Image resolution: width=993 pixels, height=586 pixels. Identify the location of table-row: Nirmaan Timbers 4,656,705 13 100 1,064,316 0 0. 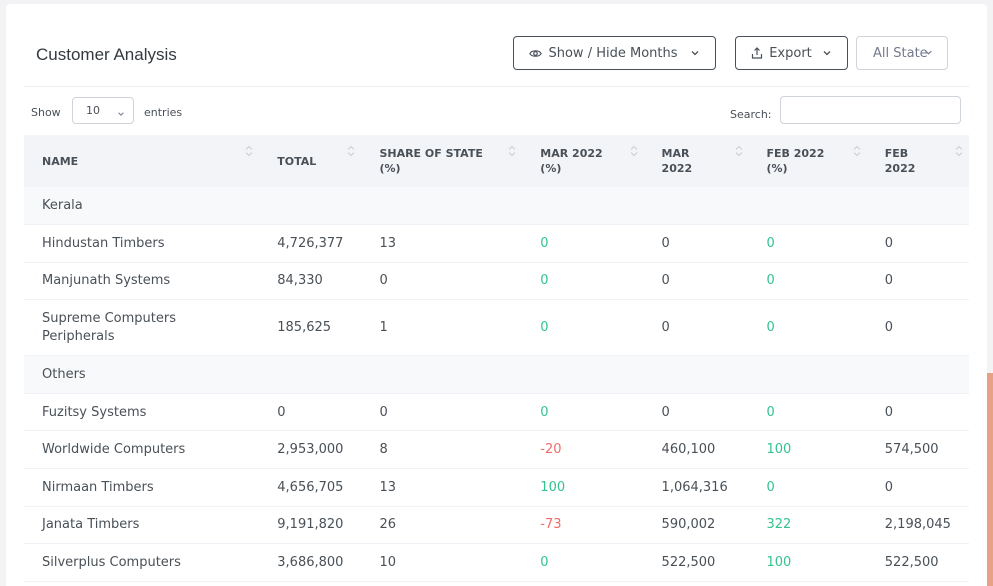
(496, 487).